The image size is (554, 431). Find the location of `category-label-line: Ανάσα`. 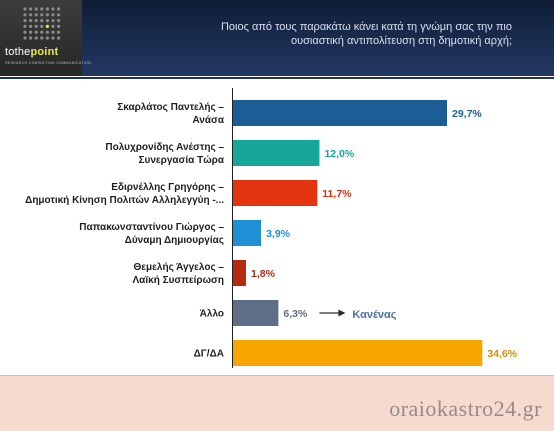

category-label-line: Ανάσα is located at coordinates (208, 120).